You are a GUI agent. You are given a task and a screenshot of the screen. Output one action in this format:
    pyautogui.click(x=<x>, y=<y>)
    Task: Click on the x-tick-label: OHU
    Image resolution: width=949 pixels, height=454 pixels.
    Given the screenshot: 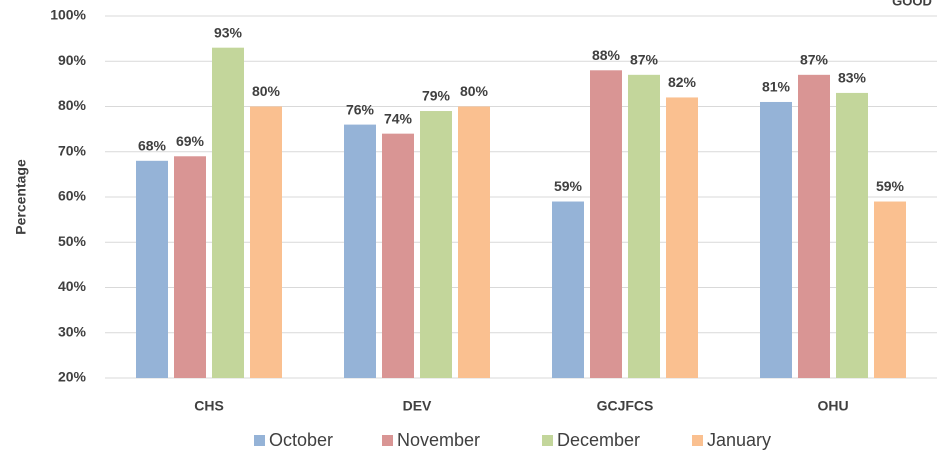 What is the action you would take?
    pyautogui.click(x=832, y=406)
    